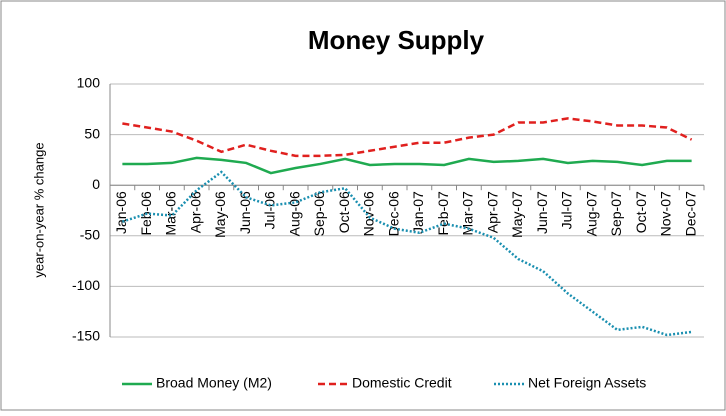  What do you see at coordinates (214, 383) in the screenshot?
I see `legend-label: Broad Money (M2)` at bounding box center [214, 383].